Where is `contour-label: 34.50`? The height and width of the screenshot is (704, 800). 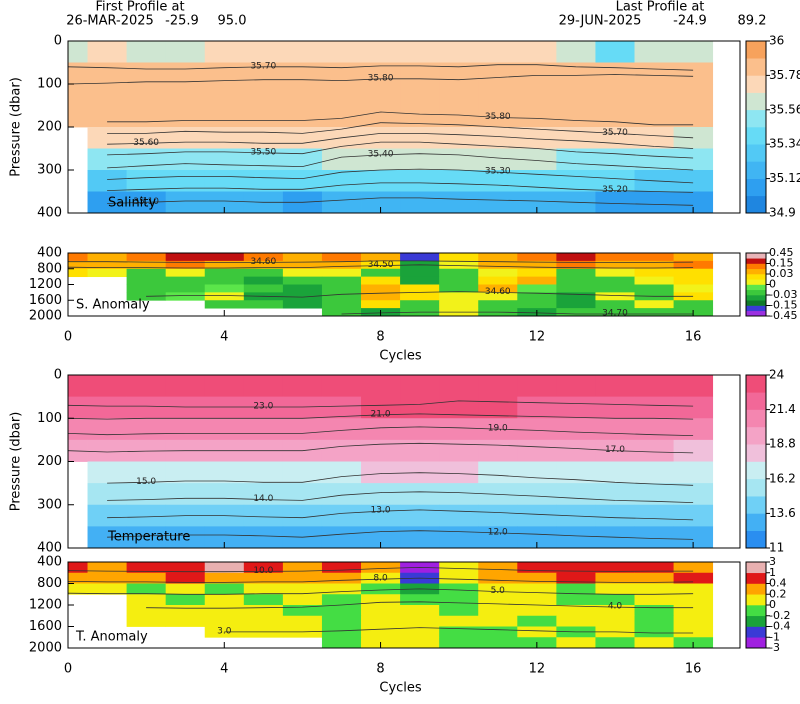 contour-label: 34.50 is located at coordinates (381, 265).